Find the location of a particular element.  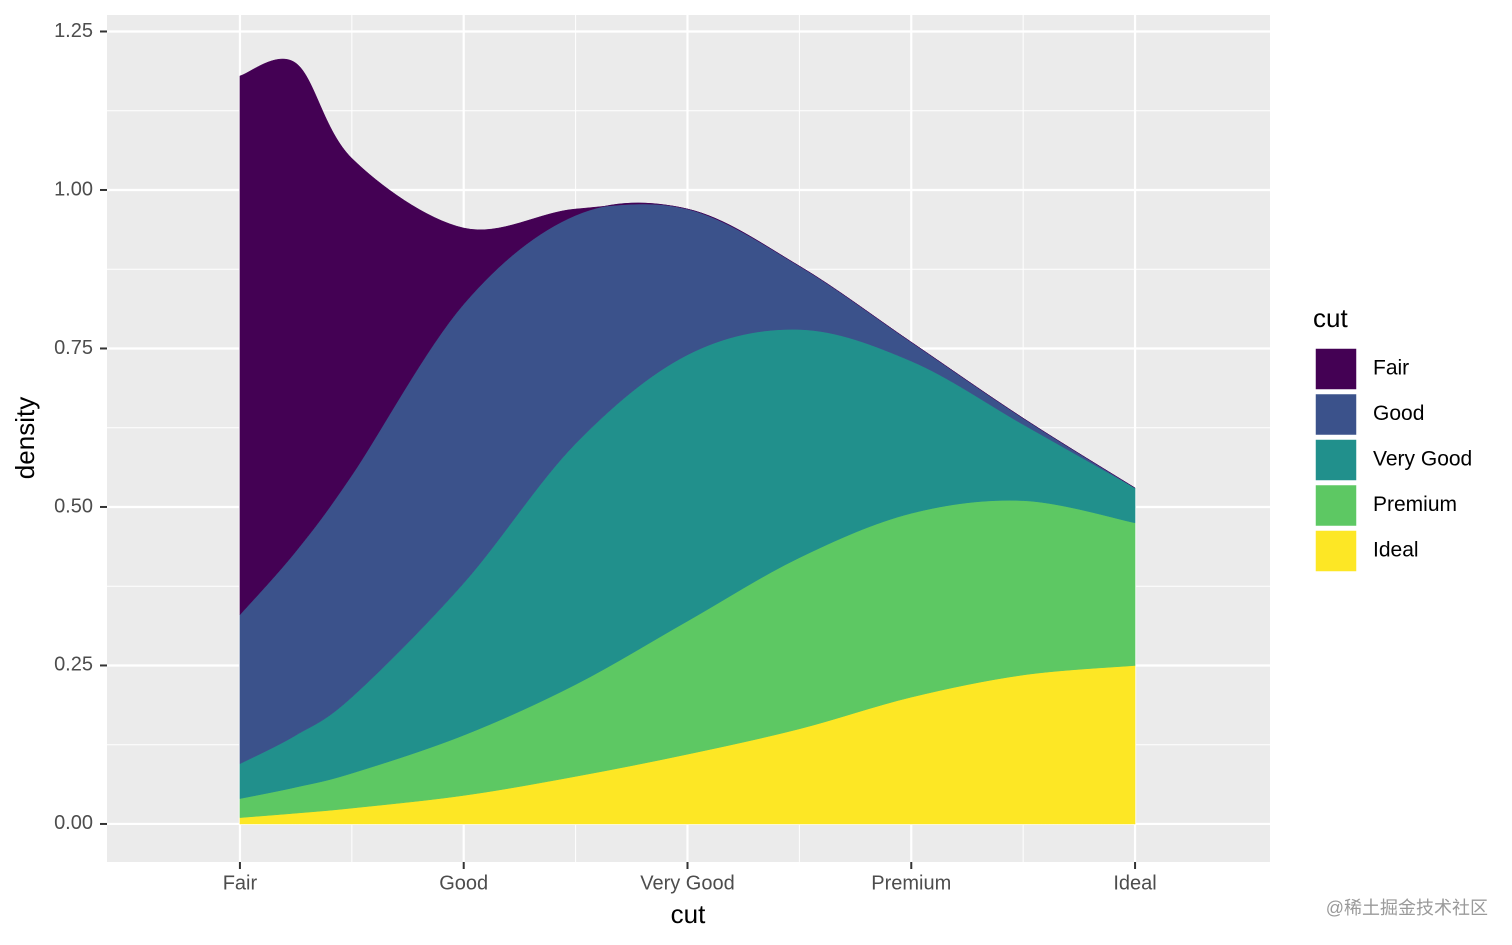

x-axis-title: cut is located at coordinates (688, 914).